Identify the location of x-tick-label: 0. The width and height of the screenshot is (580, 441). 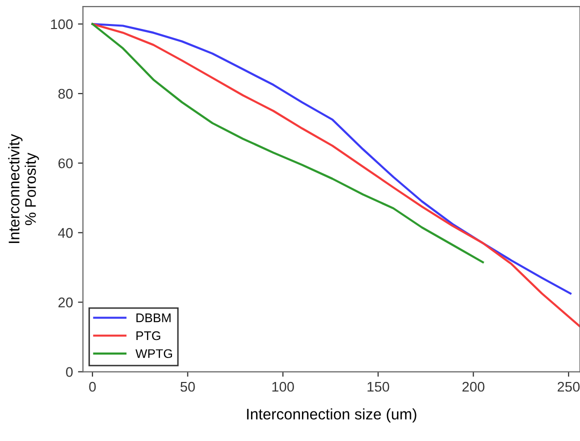
(92, 387).